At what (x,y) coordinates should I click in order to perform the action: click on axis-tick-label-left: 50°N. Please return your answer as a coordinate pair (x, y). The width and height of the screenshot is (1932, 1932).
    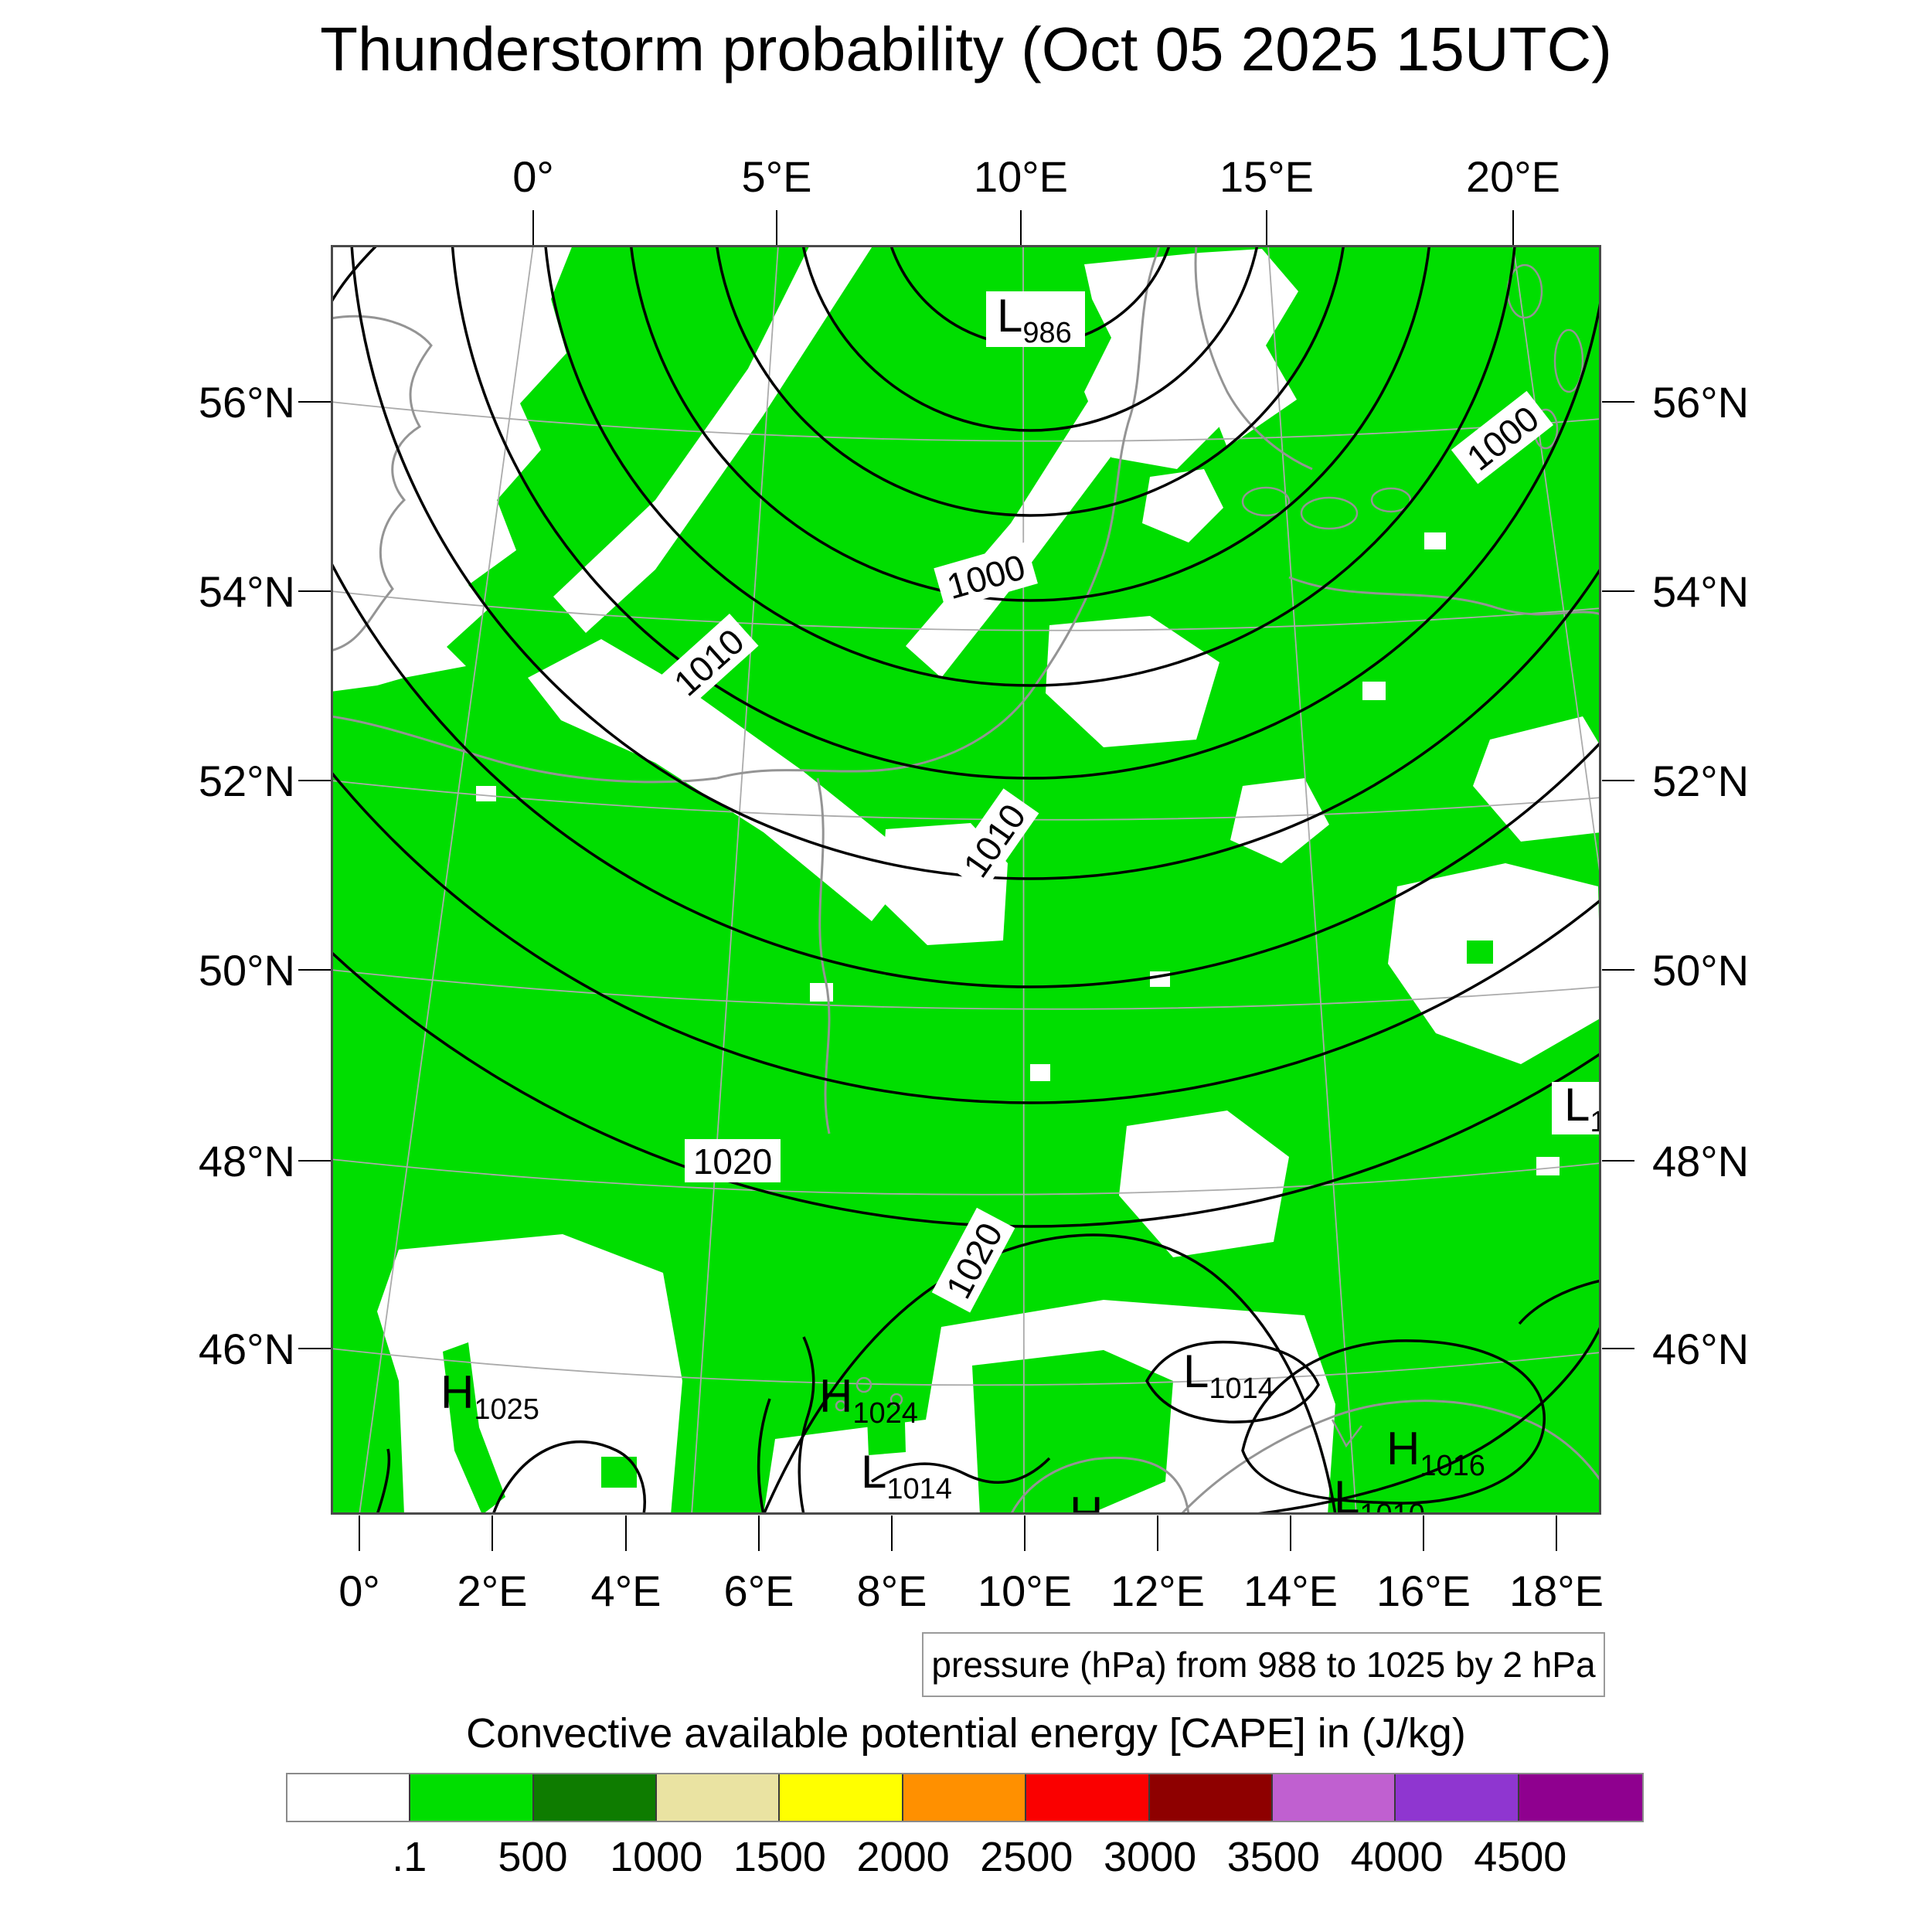
    Looking at the image, I should click on (246, 971).